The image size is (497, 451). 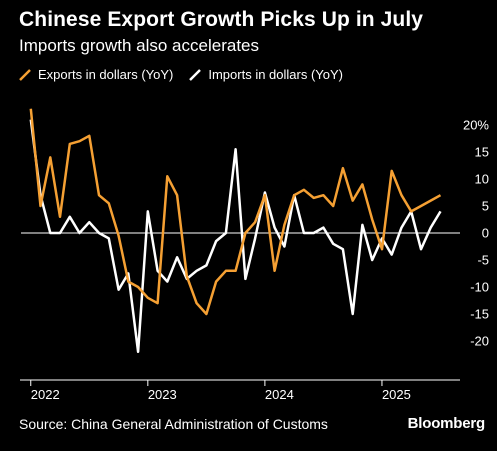 What do you see at coordinates (45, 394) in the screenshot?
I see `x-tick-label: 2022` at bounding box center [45, 394].